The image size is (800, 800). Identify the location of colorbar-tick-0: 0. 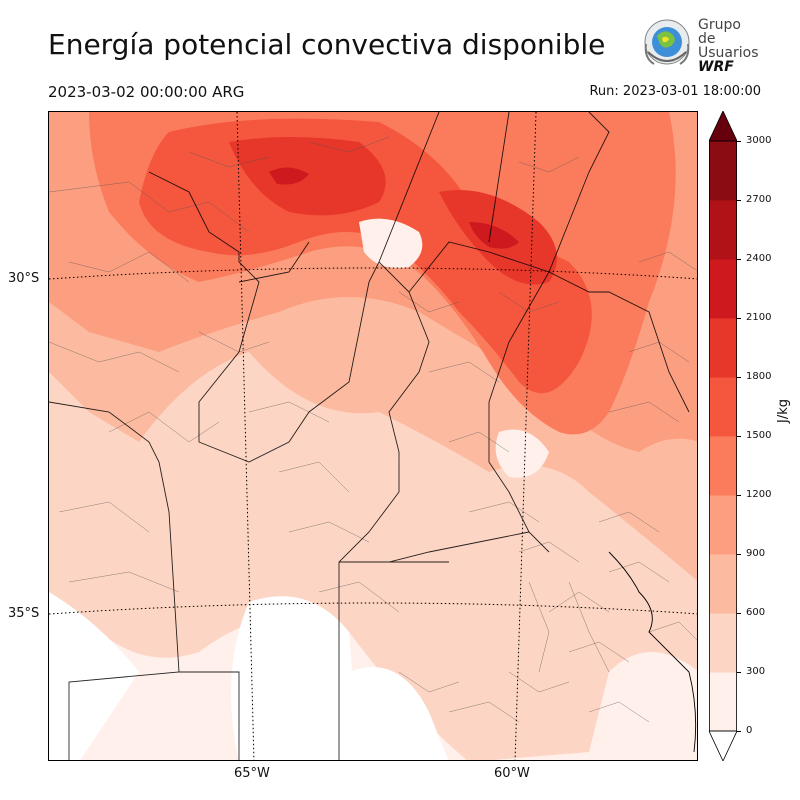
(749, 730).